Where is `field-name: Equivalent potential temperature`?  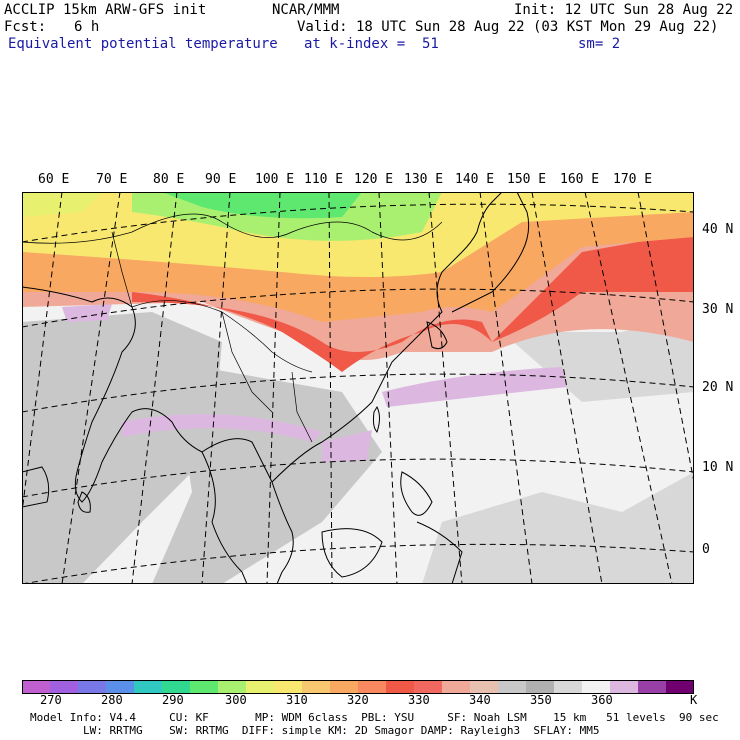
field-name: Equivalent potential temperature is located at coordinates (143, 44).